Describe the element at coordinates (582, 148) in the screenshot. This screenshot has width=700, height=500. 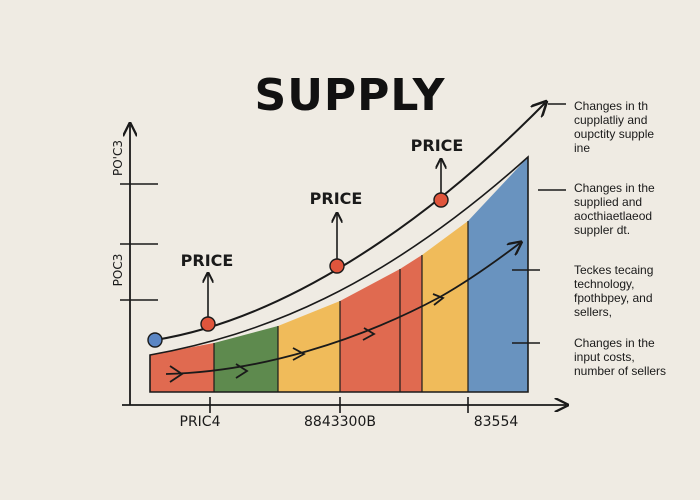
I see `annotation-1-line-4: ine` at that location.